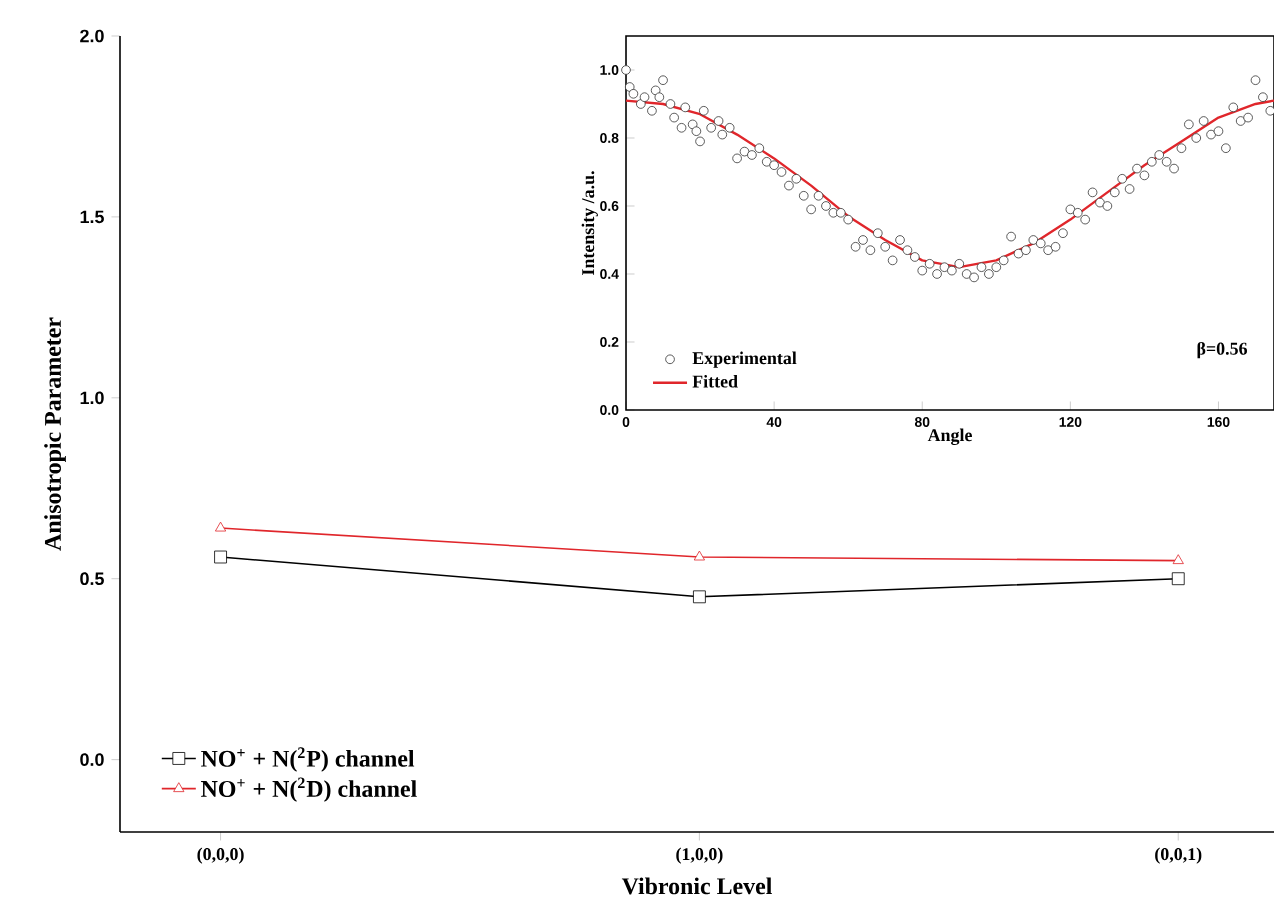  Describe the element at coordinates (92, 398) in the screenshot. I see `y-tick-label: 1.0` at that location.